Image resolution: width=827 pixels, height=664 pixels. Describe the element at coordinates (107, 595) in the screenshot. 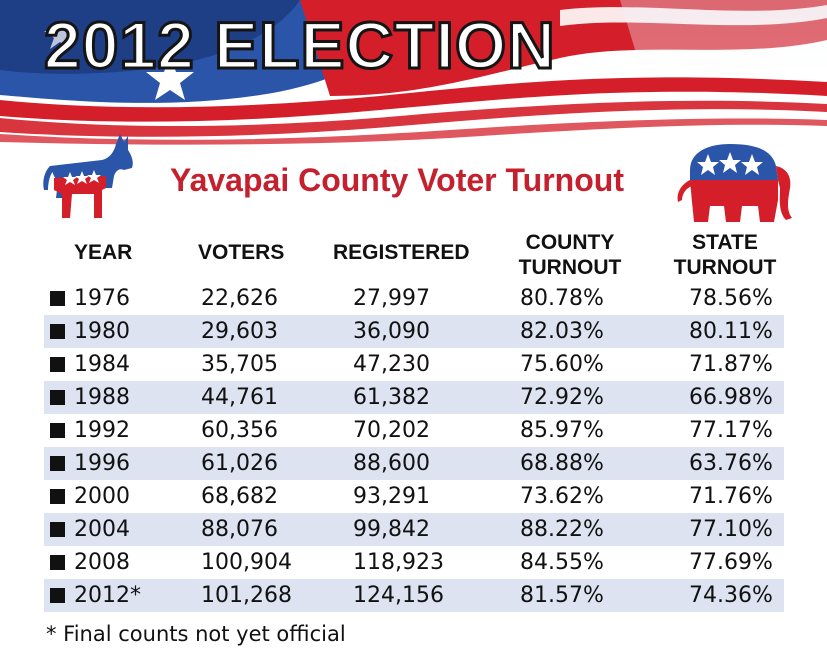

I see `cell-year: 2012*` at that location.